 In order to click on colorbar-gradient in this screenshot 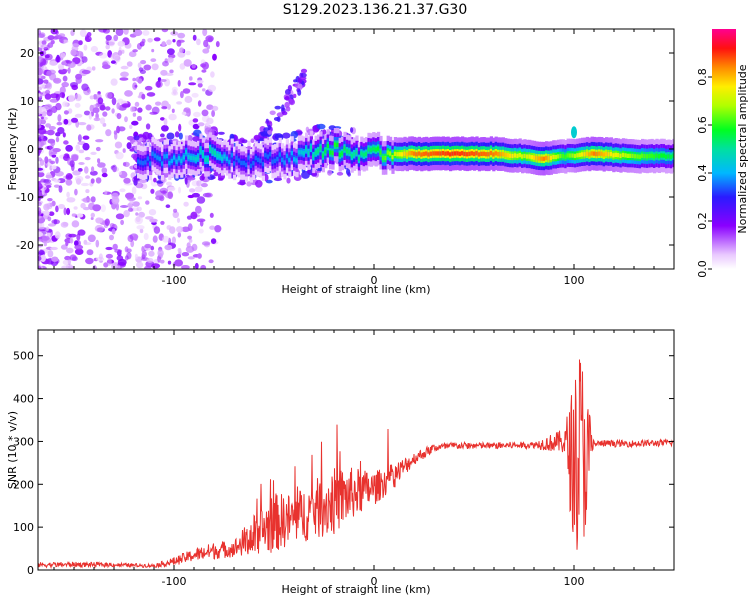, I will do `click(724, 149)`.